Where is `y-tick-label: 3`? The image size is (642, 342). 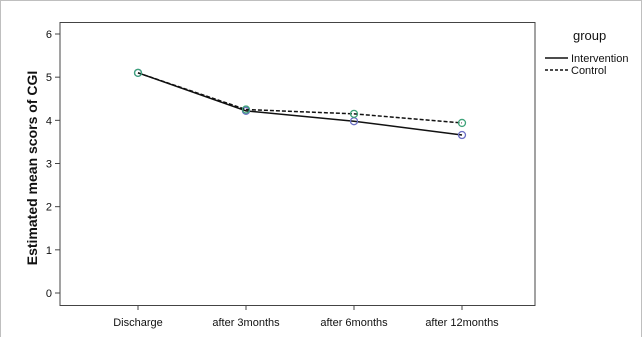
y-tick-label: 3 is located at coordinates (49, 165).